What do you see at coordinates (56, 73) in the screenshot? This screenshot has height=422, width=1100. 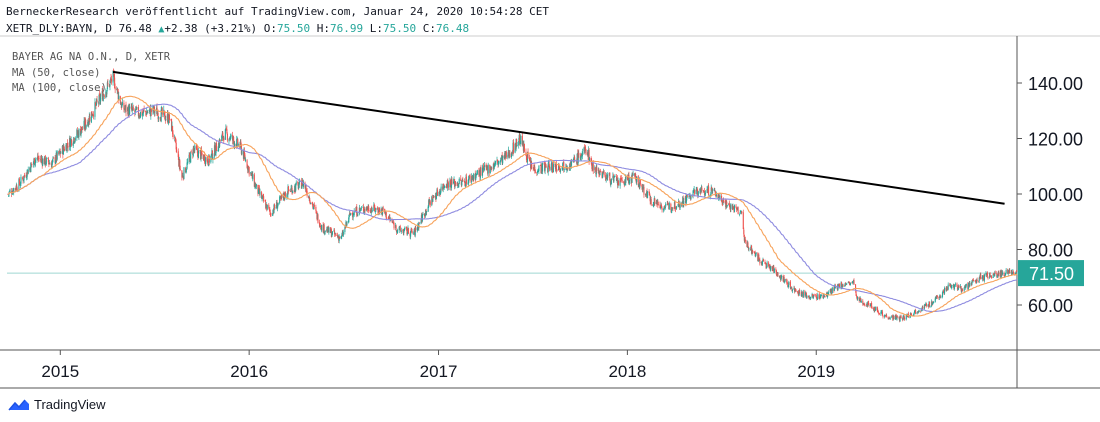 I see `legend-ma50: MA (50, close)` at bounding box center [56, 73].